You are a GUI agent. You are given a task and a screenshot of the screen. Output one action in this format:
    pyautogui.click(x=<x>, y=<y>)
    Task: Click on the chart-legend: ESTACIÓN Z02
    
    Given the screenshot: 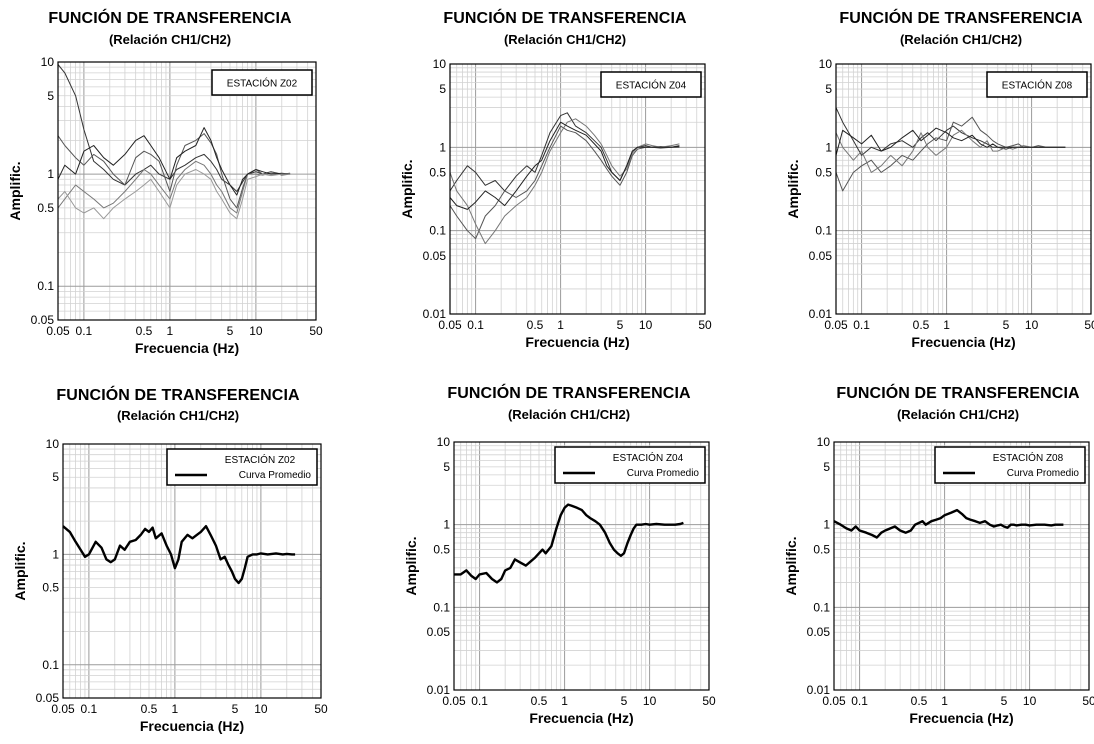 What is the action you would take?
    pyautogui.click(x=262, y=82)
    